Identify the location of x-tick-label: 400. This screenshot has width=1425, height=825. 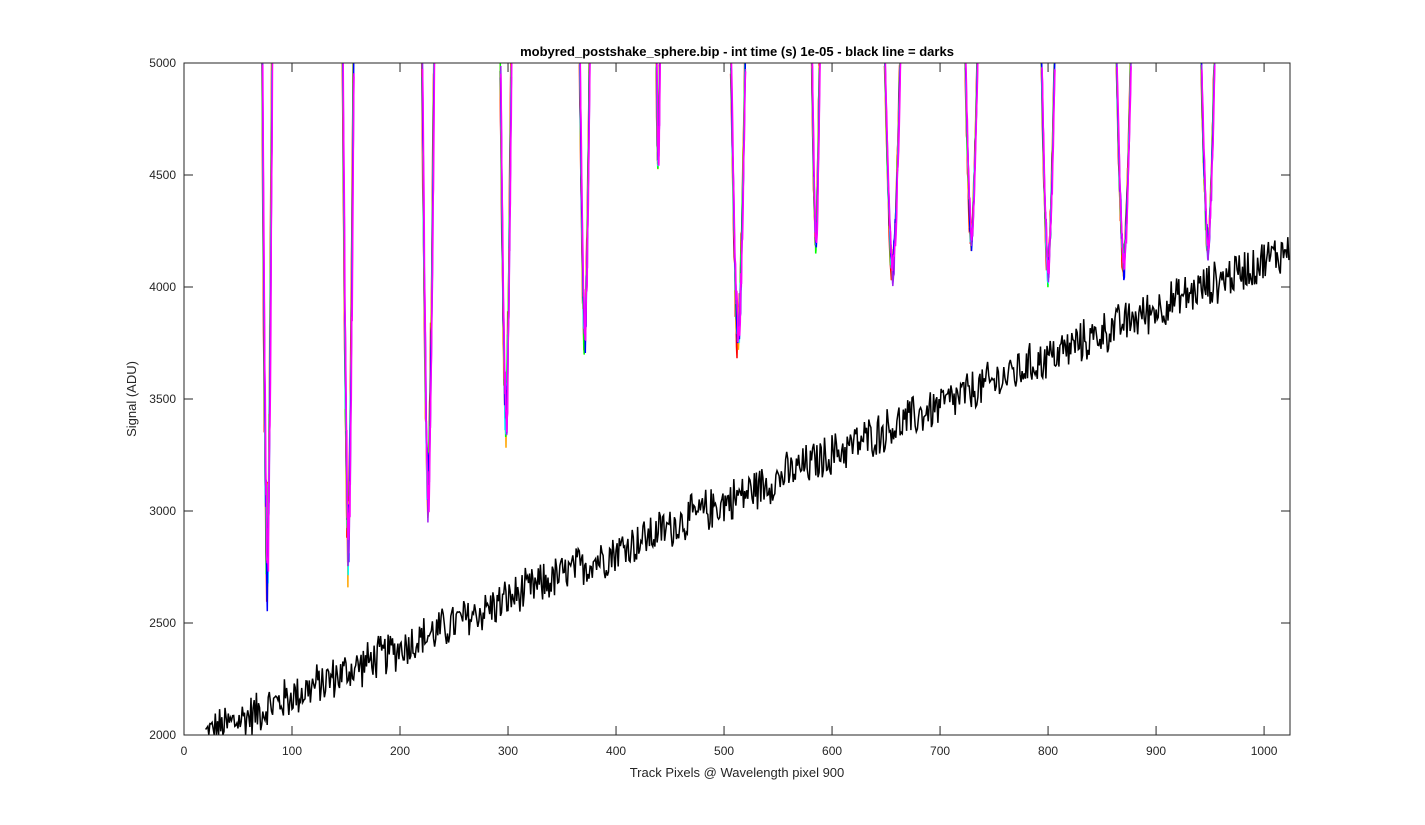
(616, 751).